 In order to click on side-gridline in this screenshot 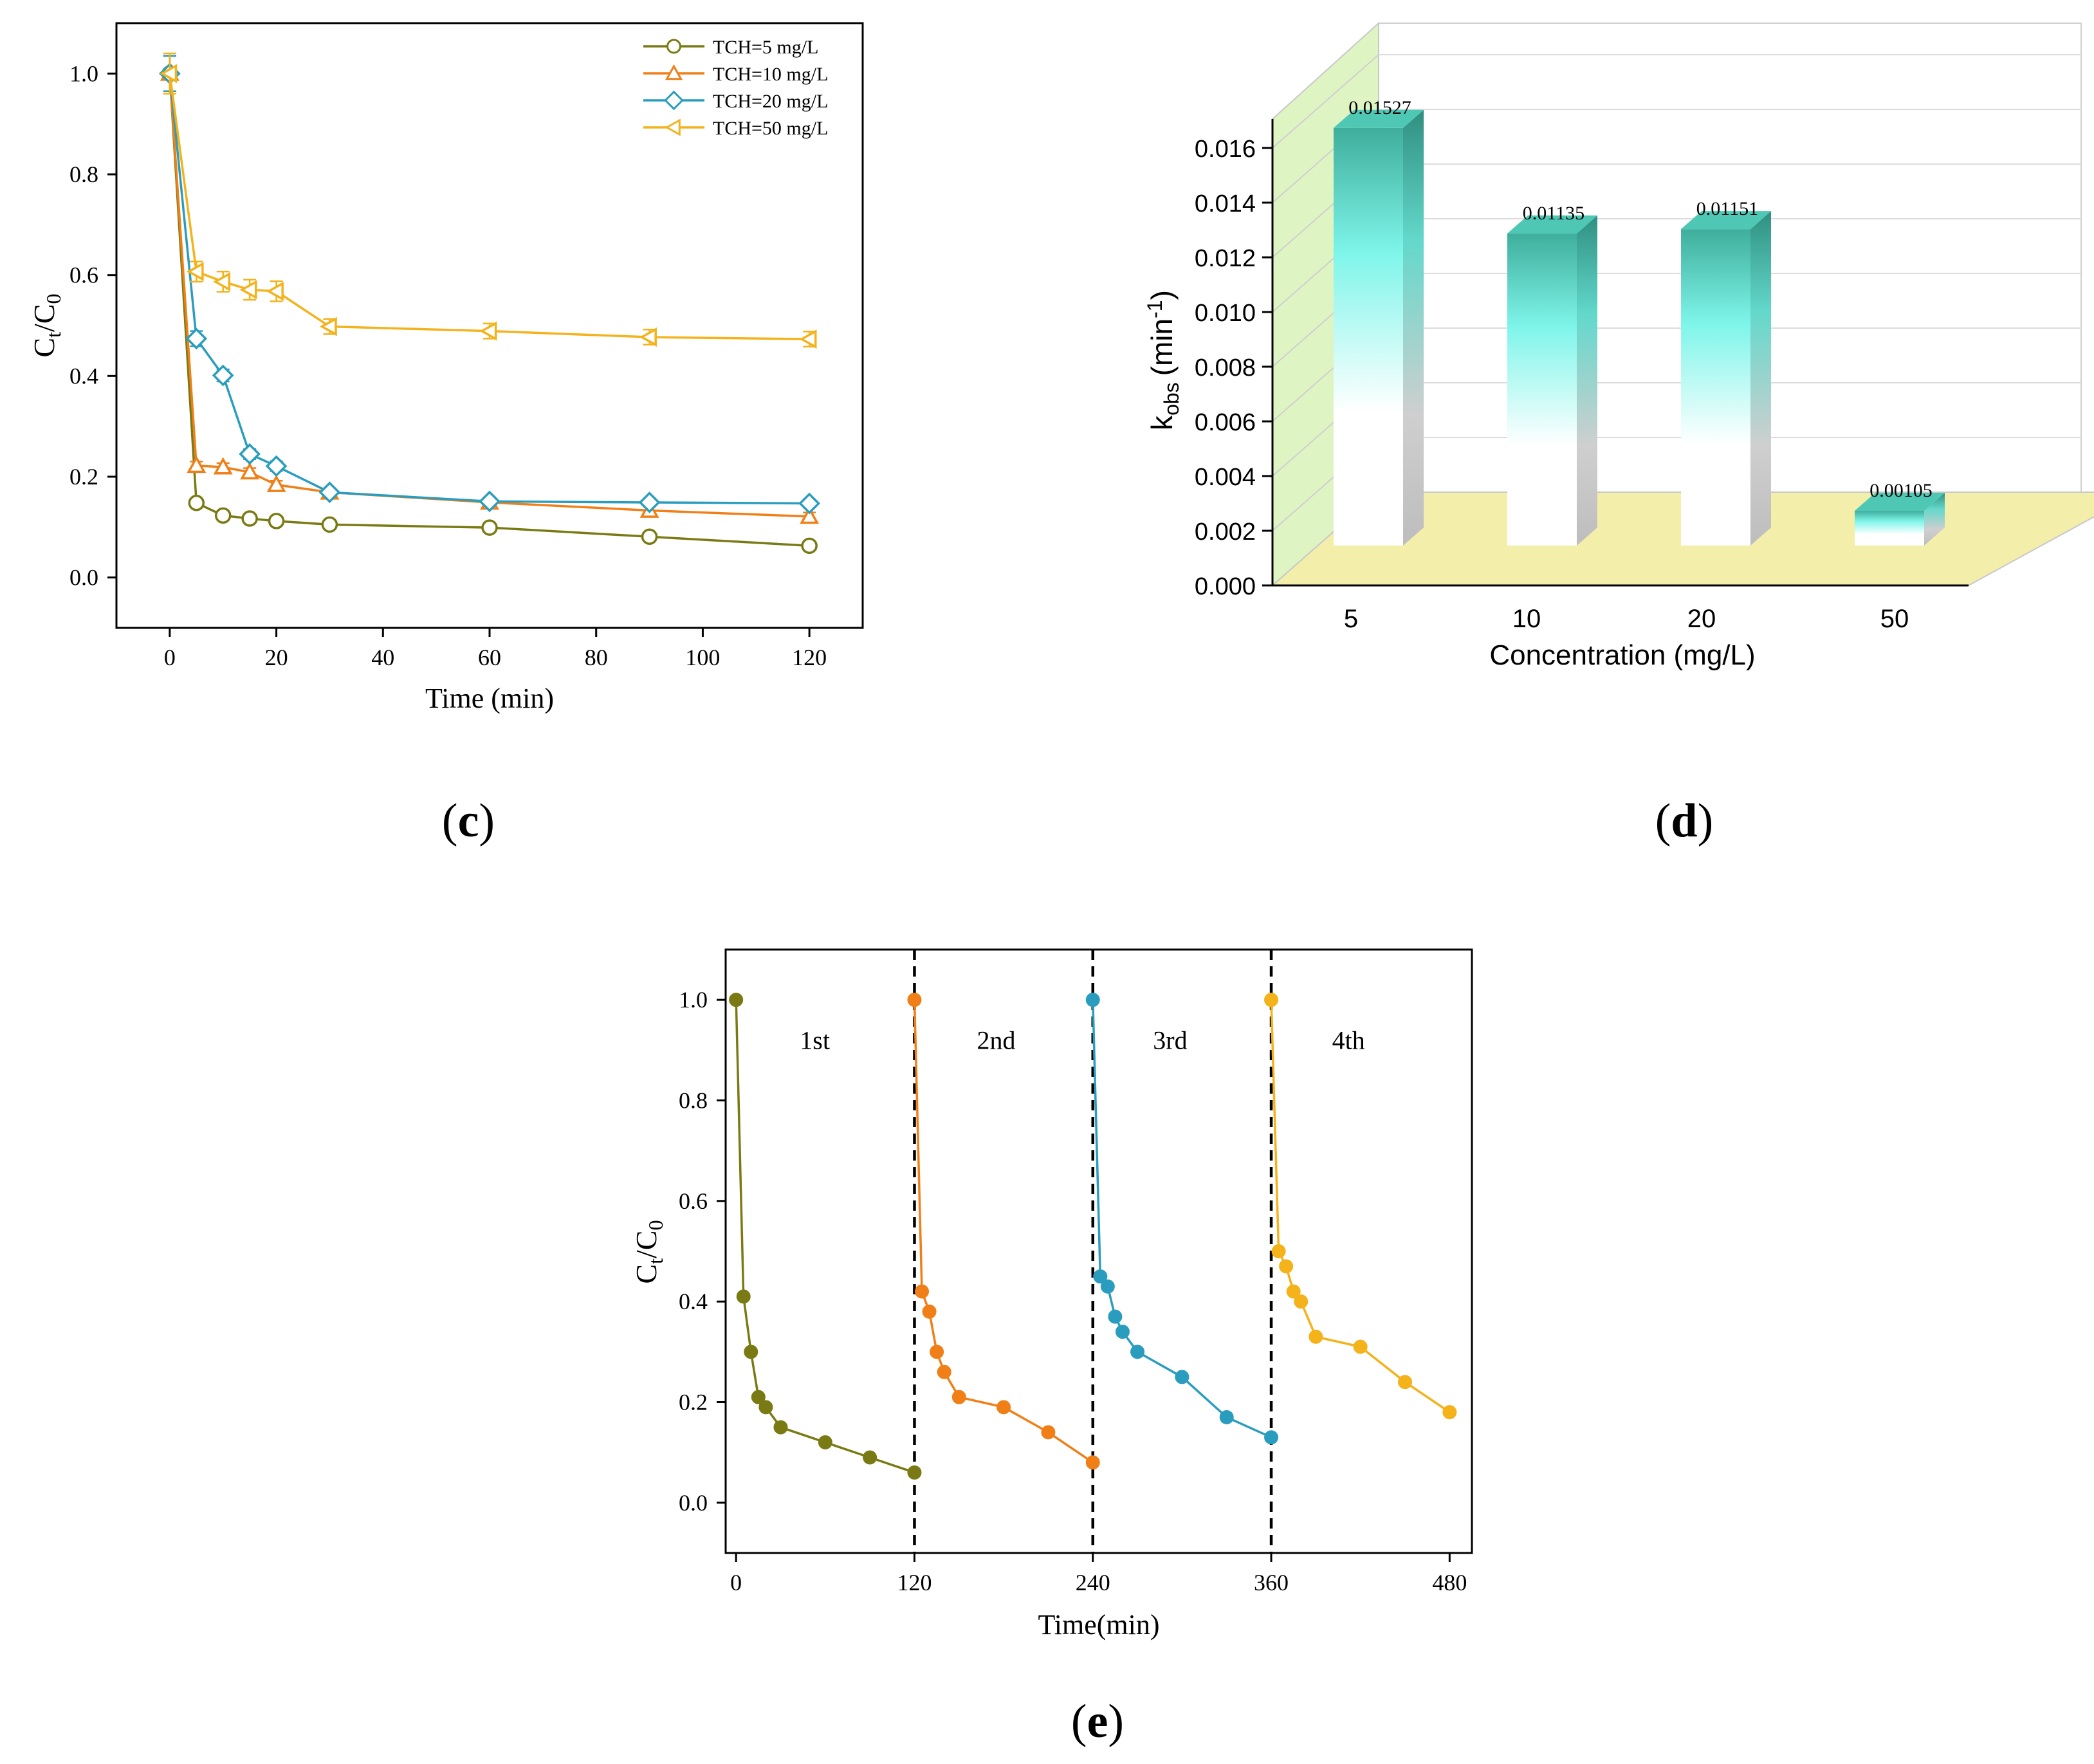, I will do `click(1325, 101)`.